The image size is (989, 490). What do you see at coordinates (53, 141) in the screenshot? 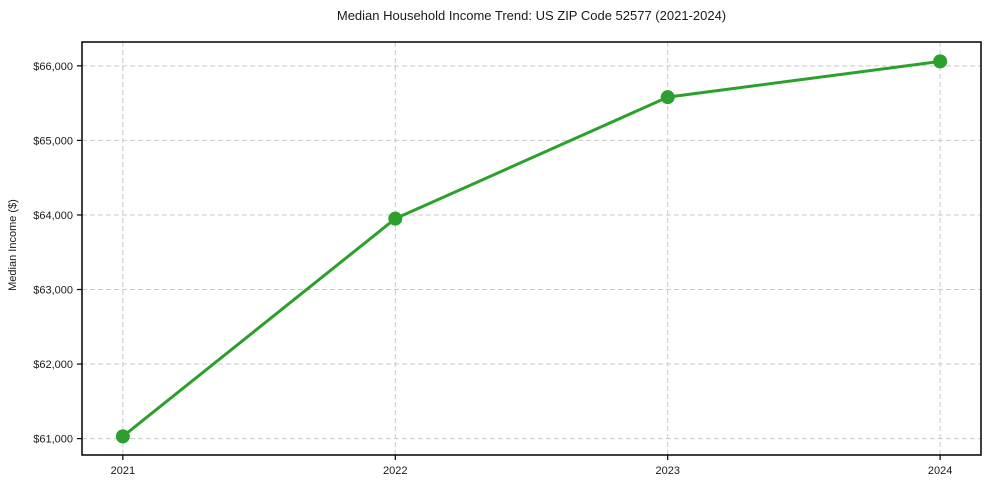
I see `y-tick-label: $65,000` at bounding box center [53, 141].